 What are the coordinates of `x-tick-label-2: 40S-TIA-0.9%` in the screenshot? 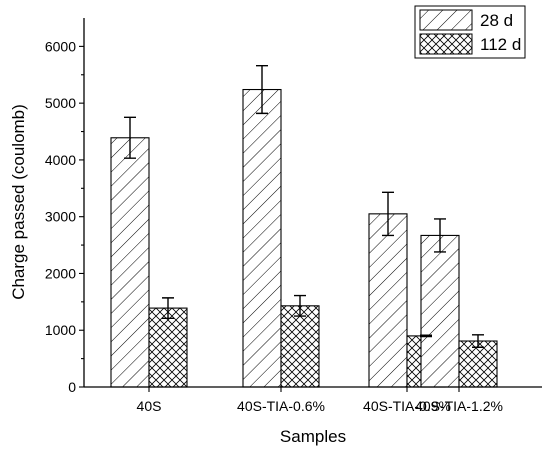 It's located at (407, 406).